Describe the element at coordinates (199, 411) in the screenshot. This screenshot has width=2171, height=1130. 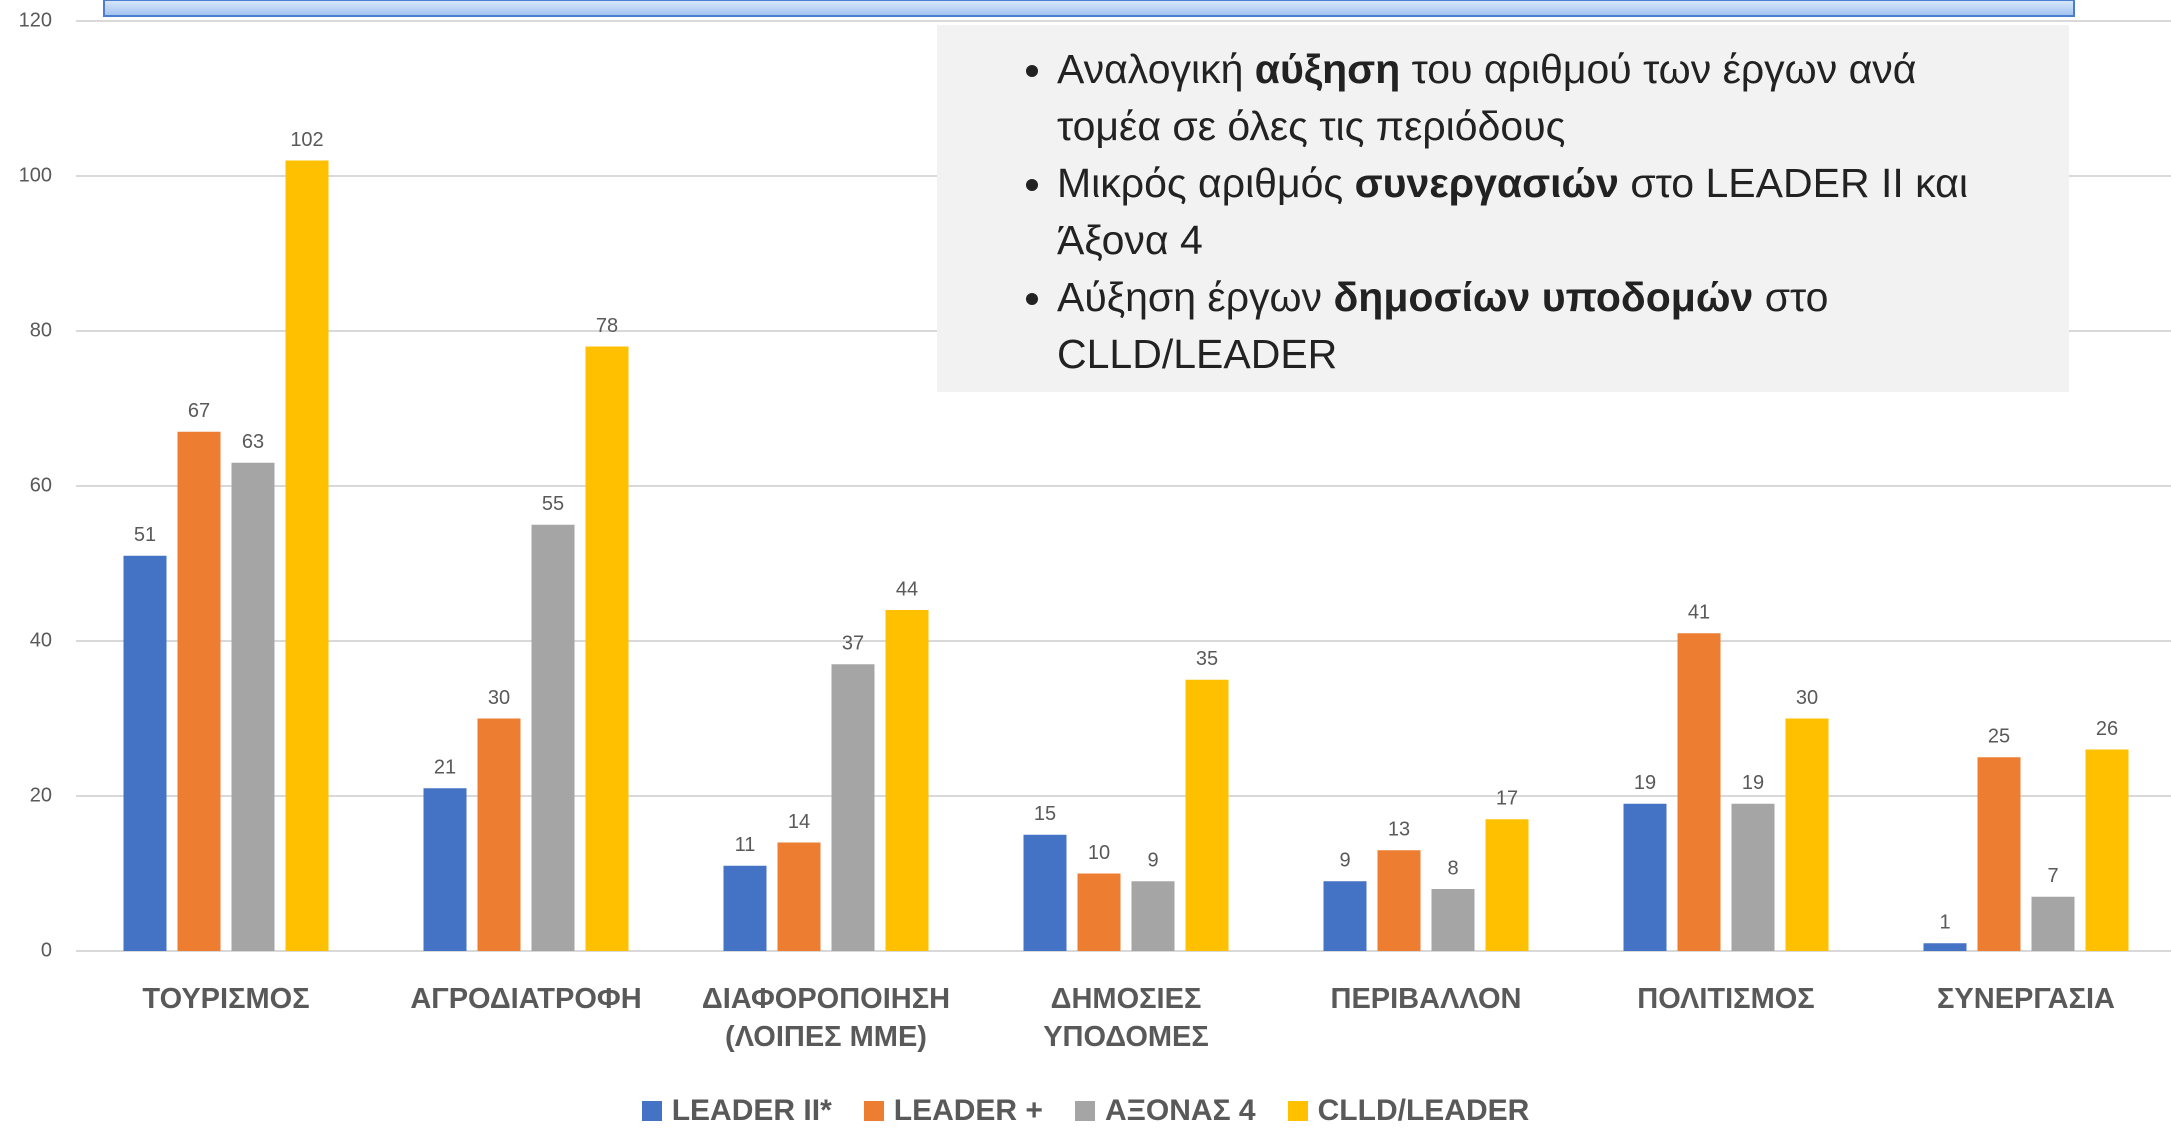
I see `data-label: 67` at that location.